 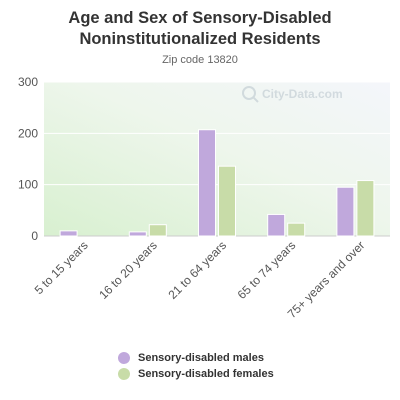 What do you see at coordinates (28, 185) in the screenshot?
I see `y-tick-label: 100` at bounding box center [28, 185].